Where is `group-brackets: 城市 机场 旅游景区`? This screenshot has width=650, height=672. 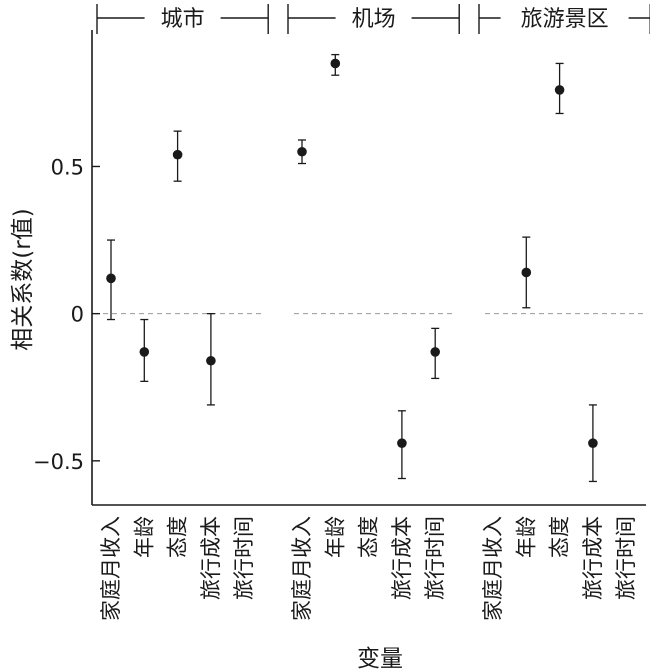 group-brackets: 城市 机场 旅游景区 is located at coordinates (373, 19).